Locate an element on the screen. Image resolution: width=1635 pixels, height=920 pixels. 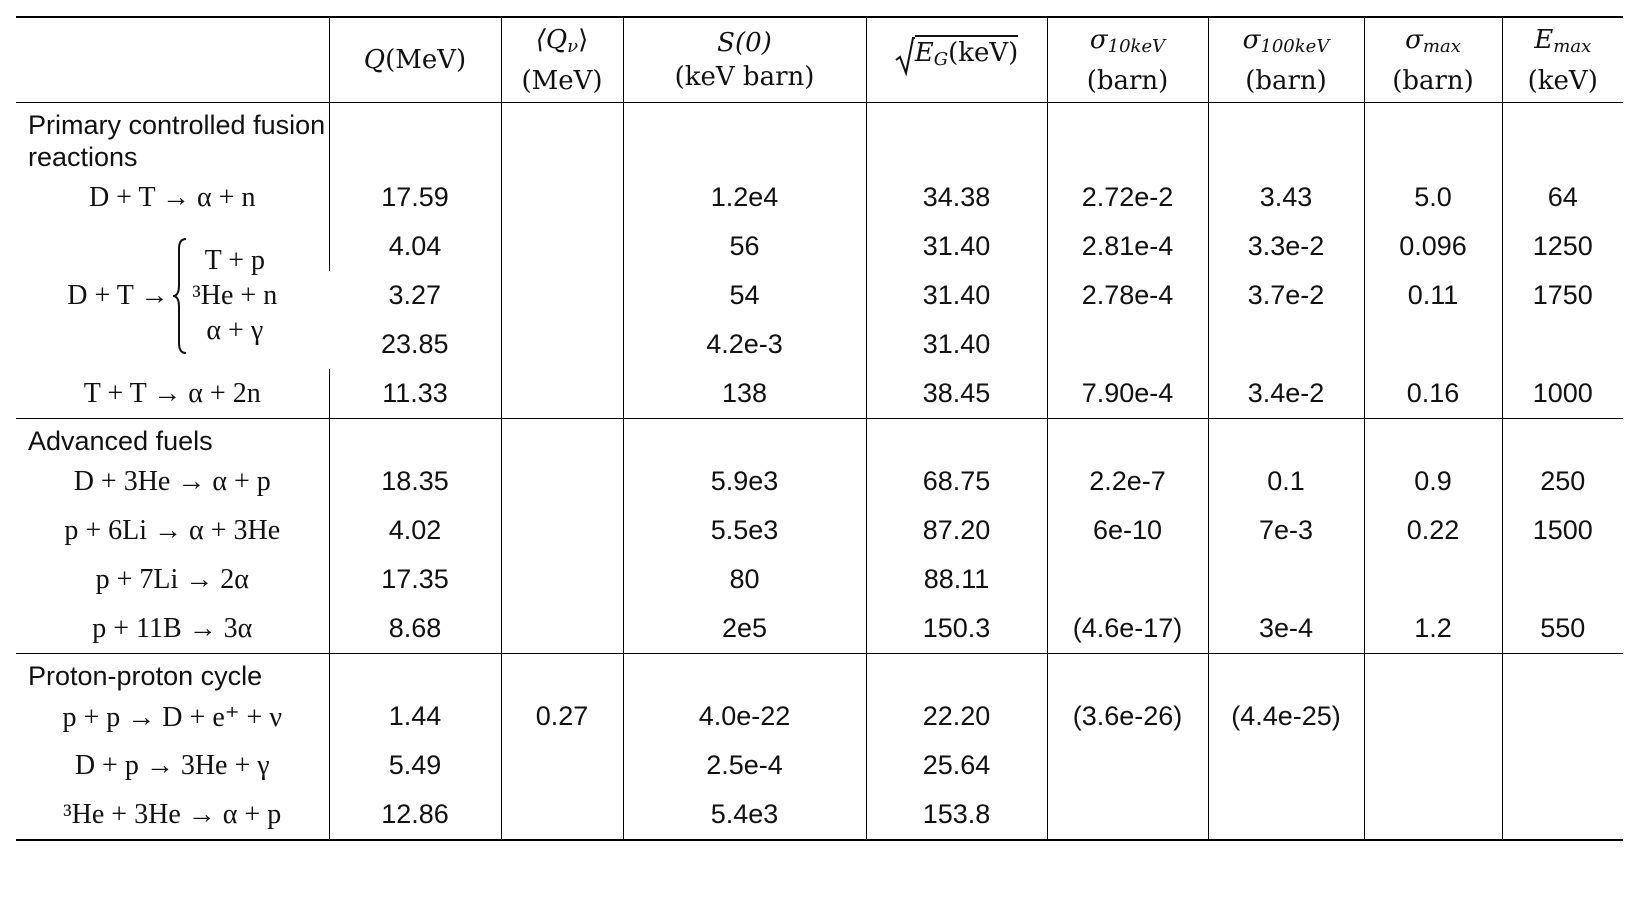
value-cell: (4.6e-17) is located at coordinates (1127, 629).